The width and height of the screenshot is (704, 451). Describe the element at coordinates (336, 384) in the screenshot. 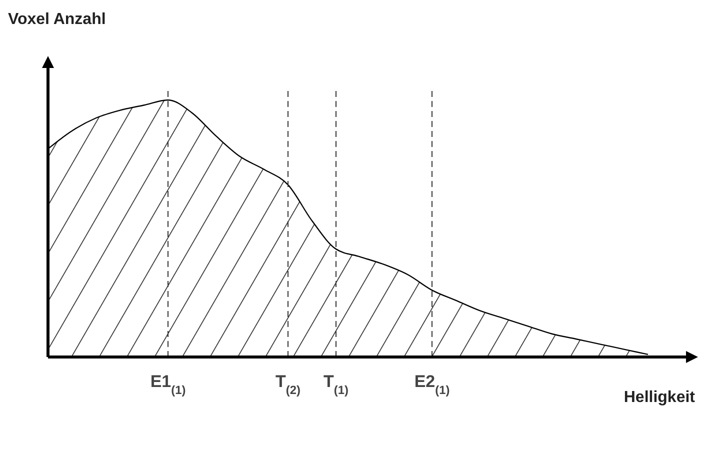

I see `x-tick-label: T$_{(1)}$` at that location.